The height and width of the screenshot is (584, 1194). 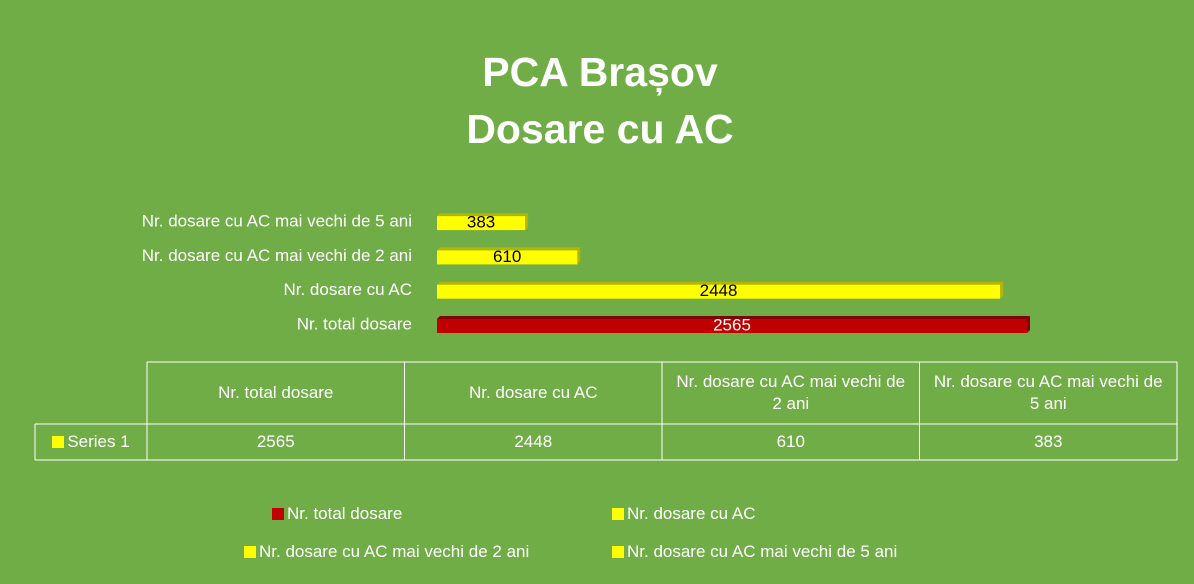 What do you see at coordinates (277, 221) in the screenshot?
I see `category-label: Nr. dosare cu AC mai vechi de 5 ani` at bounding box center [277, 221].